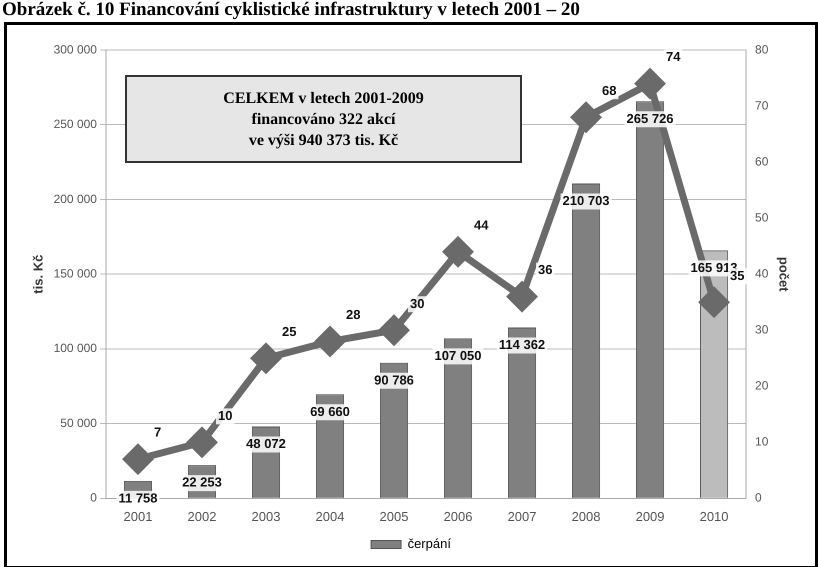 The height and width of the screenshot is (567, 818). What do you see at coordinates (394, 516) in the screenshot?
I see `x-tick-label: 2005` at bounding box center [394, 516].